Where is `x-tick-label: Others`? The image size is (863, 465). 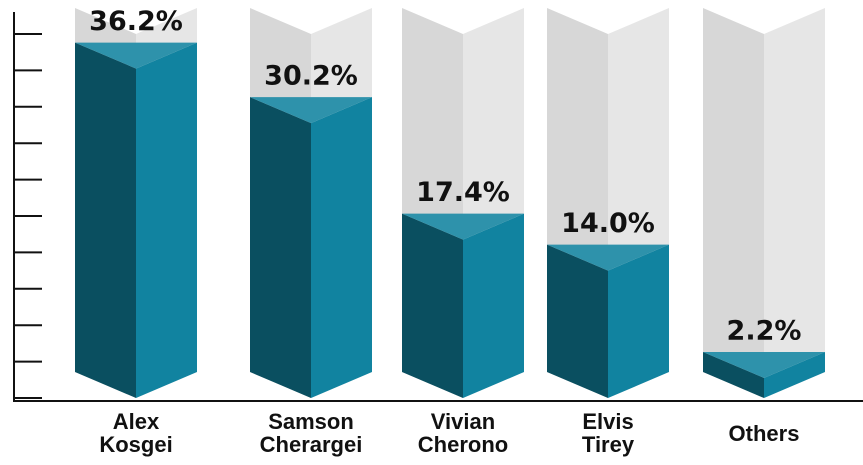
x-tick-label: Others is located at coordinates (764, 433).